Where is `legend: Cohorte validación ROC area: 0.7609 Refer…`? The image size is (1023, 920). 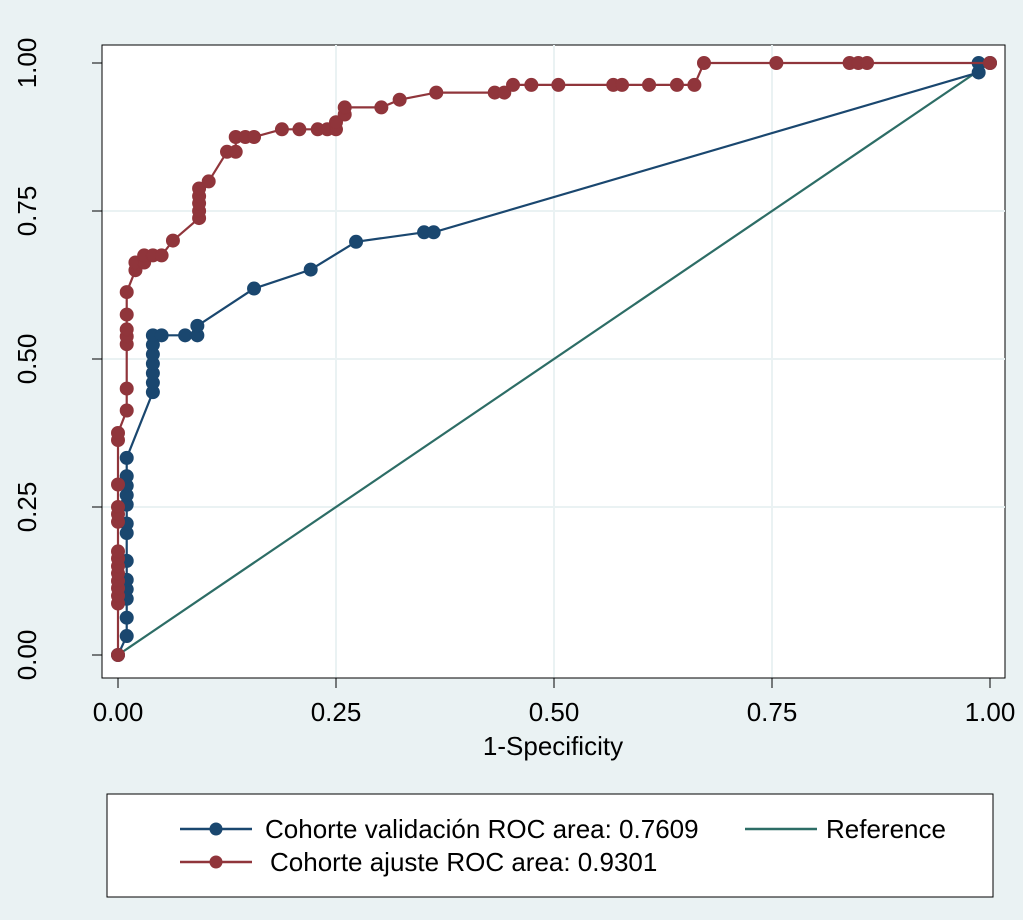 legend: Cohorte validación ROC area: 0.7609 Refer… is located at coordinates (550, 845).